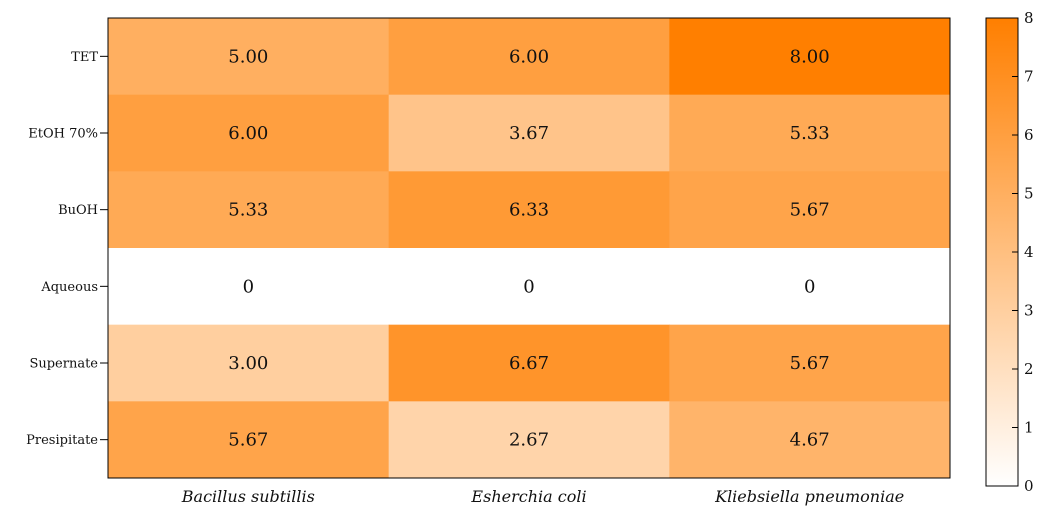  I want to click on cell-value-label: 6.33, so click(529, 210).